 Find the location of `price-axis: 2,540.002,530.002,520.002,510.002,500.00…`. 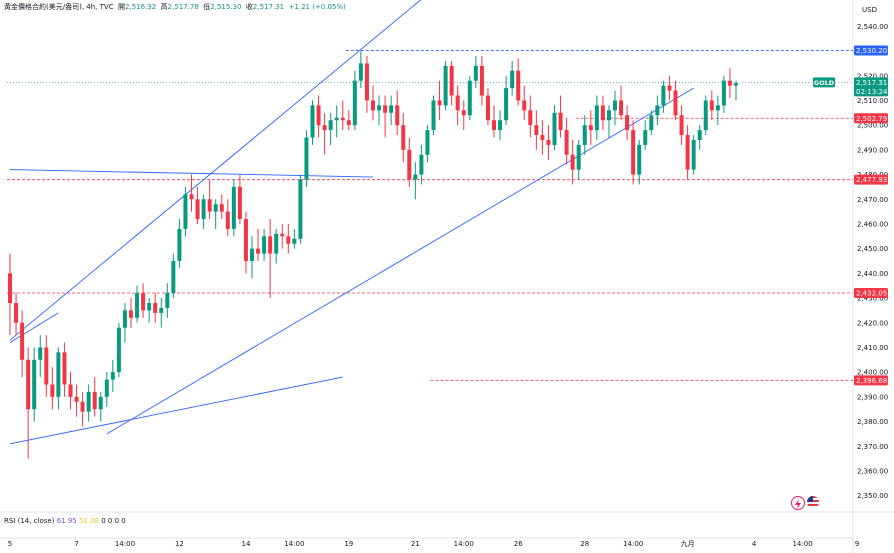

price-axis: 2,540.002,530.002,520.002,510.002,500.00… is located at coordinates (872, 261).